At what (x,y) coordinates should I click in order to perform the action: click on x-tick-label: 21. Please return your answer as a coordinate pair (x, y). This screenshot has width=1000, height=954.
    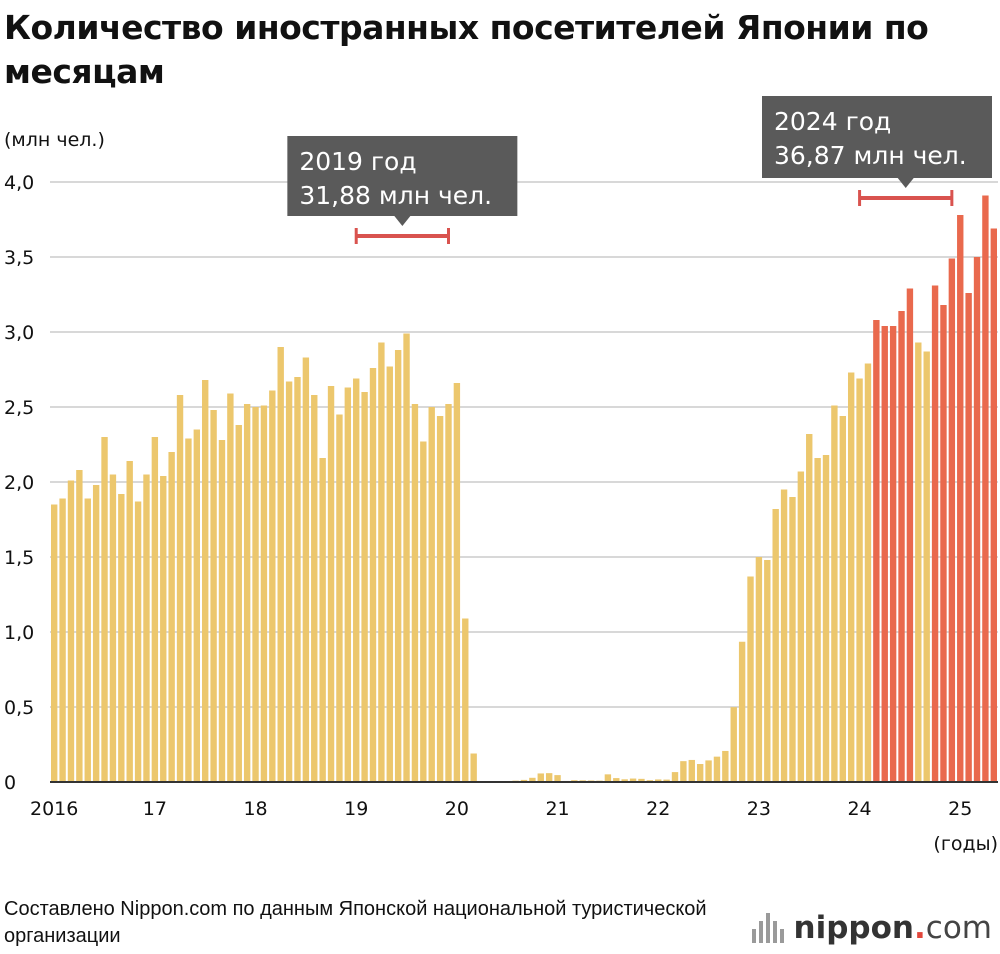
    Looking at the image, I should click on (557, 809).